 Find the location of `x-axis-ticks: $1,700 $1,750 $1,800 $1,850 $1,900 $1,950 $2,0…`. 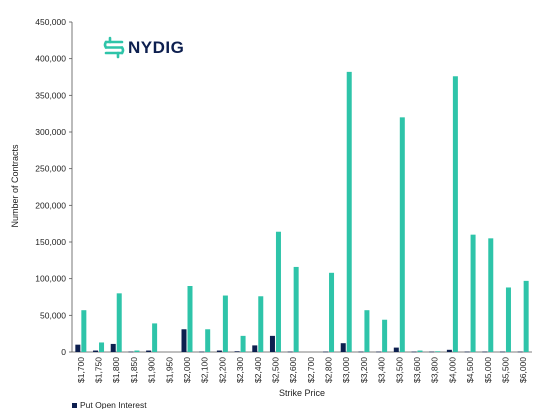

x-axis-ticks: $1,700 $1,750 $1,800 $1,850 $1,900 $1,950 $2,0… is located at coordinates (302, 370).